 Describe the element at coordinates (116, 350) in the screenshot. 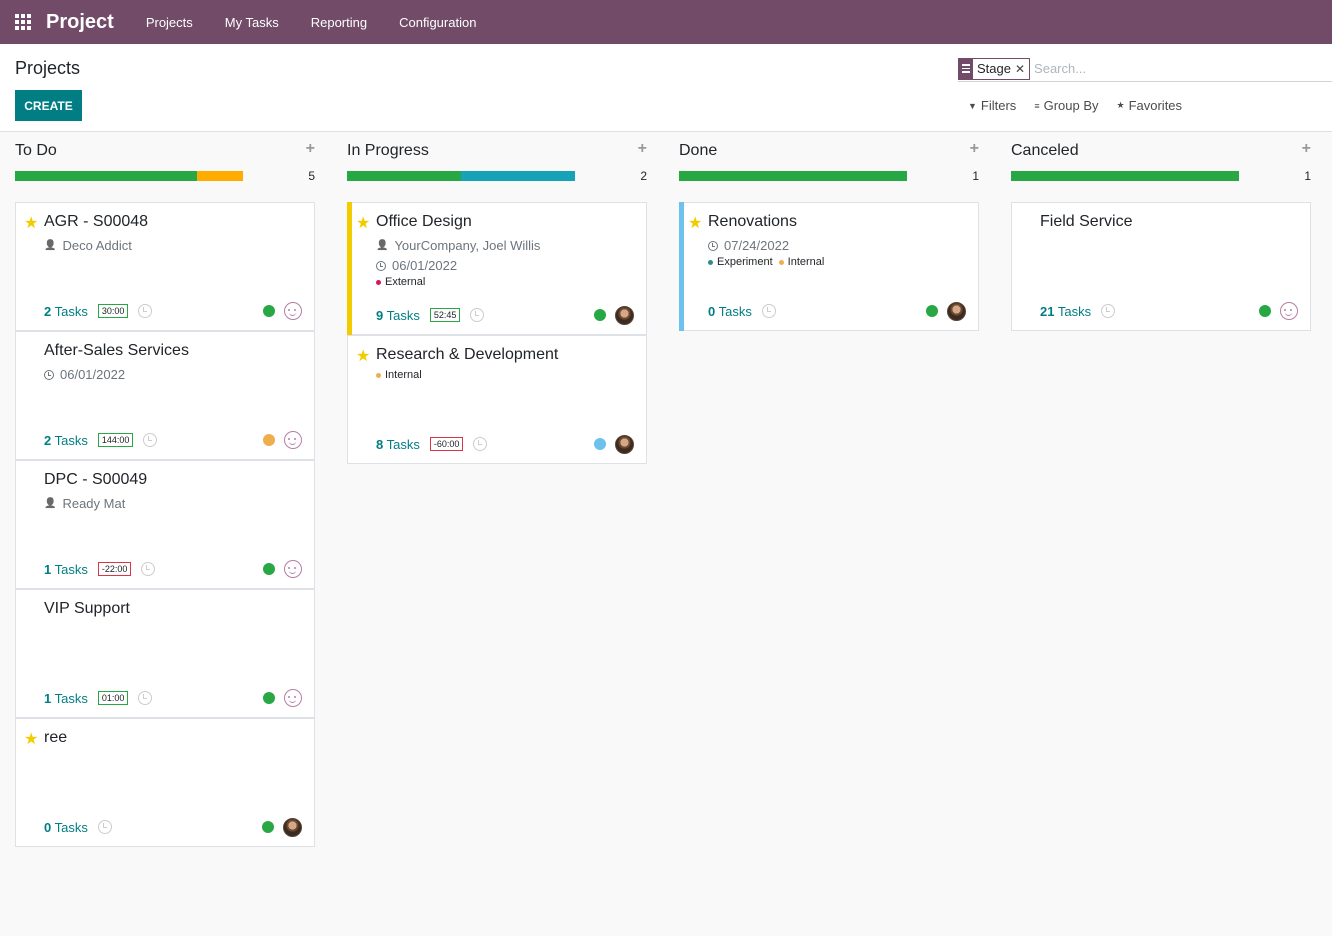

I see `project-name: After-Sales Services` at that location.